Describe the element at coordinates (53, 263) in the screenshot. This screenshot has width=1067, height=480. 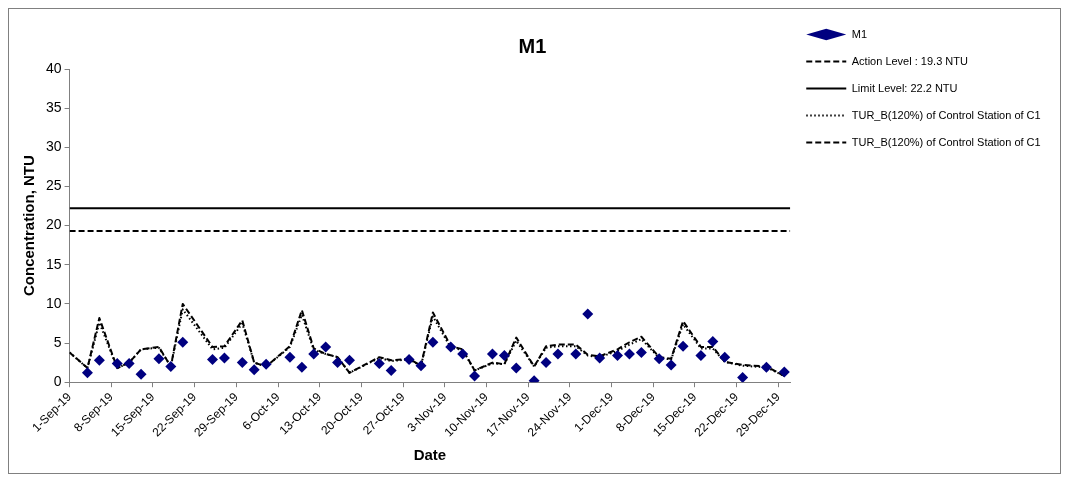
I see `y-tick-label: 15` at that location.